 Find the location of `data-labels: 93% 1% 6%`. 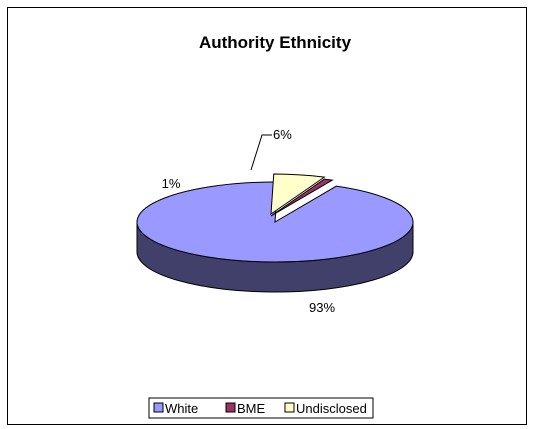

data-labels: 93% 1% 6% is located at coordinates (249, 221).